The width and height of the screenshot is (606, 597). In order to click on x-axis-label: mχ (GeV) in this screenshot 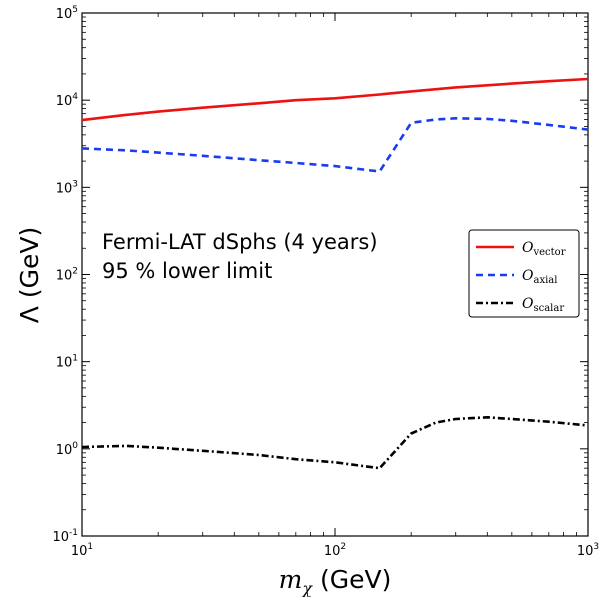, I will do `click(335, 581)`.